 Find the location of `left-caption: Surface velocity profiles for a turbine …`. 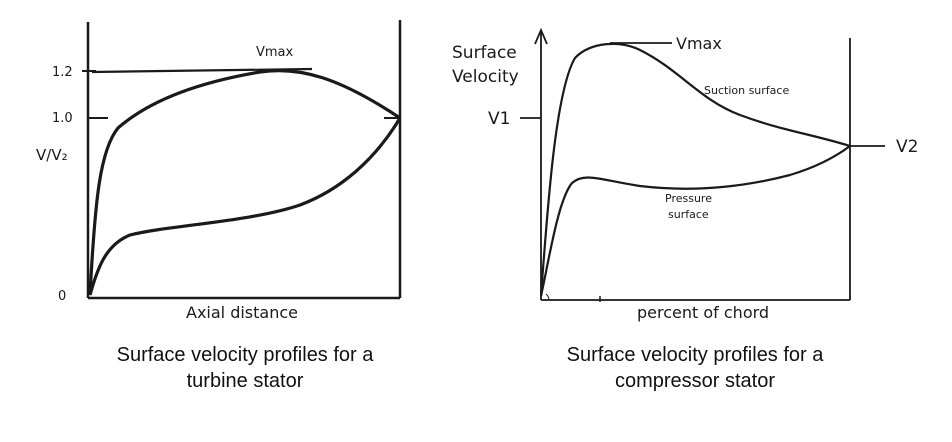

left-caption: Surface velocity profiles for a turbine … is located at coordinates (245, 368).